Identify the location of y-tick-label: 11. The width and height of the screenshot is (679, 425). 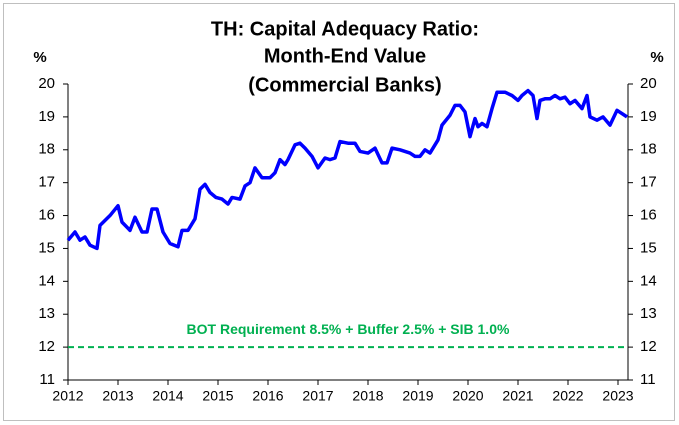
(47, 379).